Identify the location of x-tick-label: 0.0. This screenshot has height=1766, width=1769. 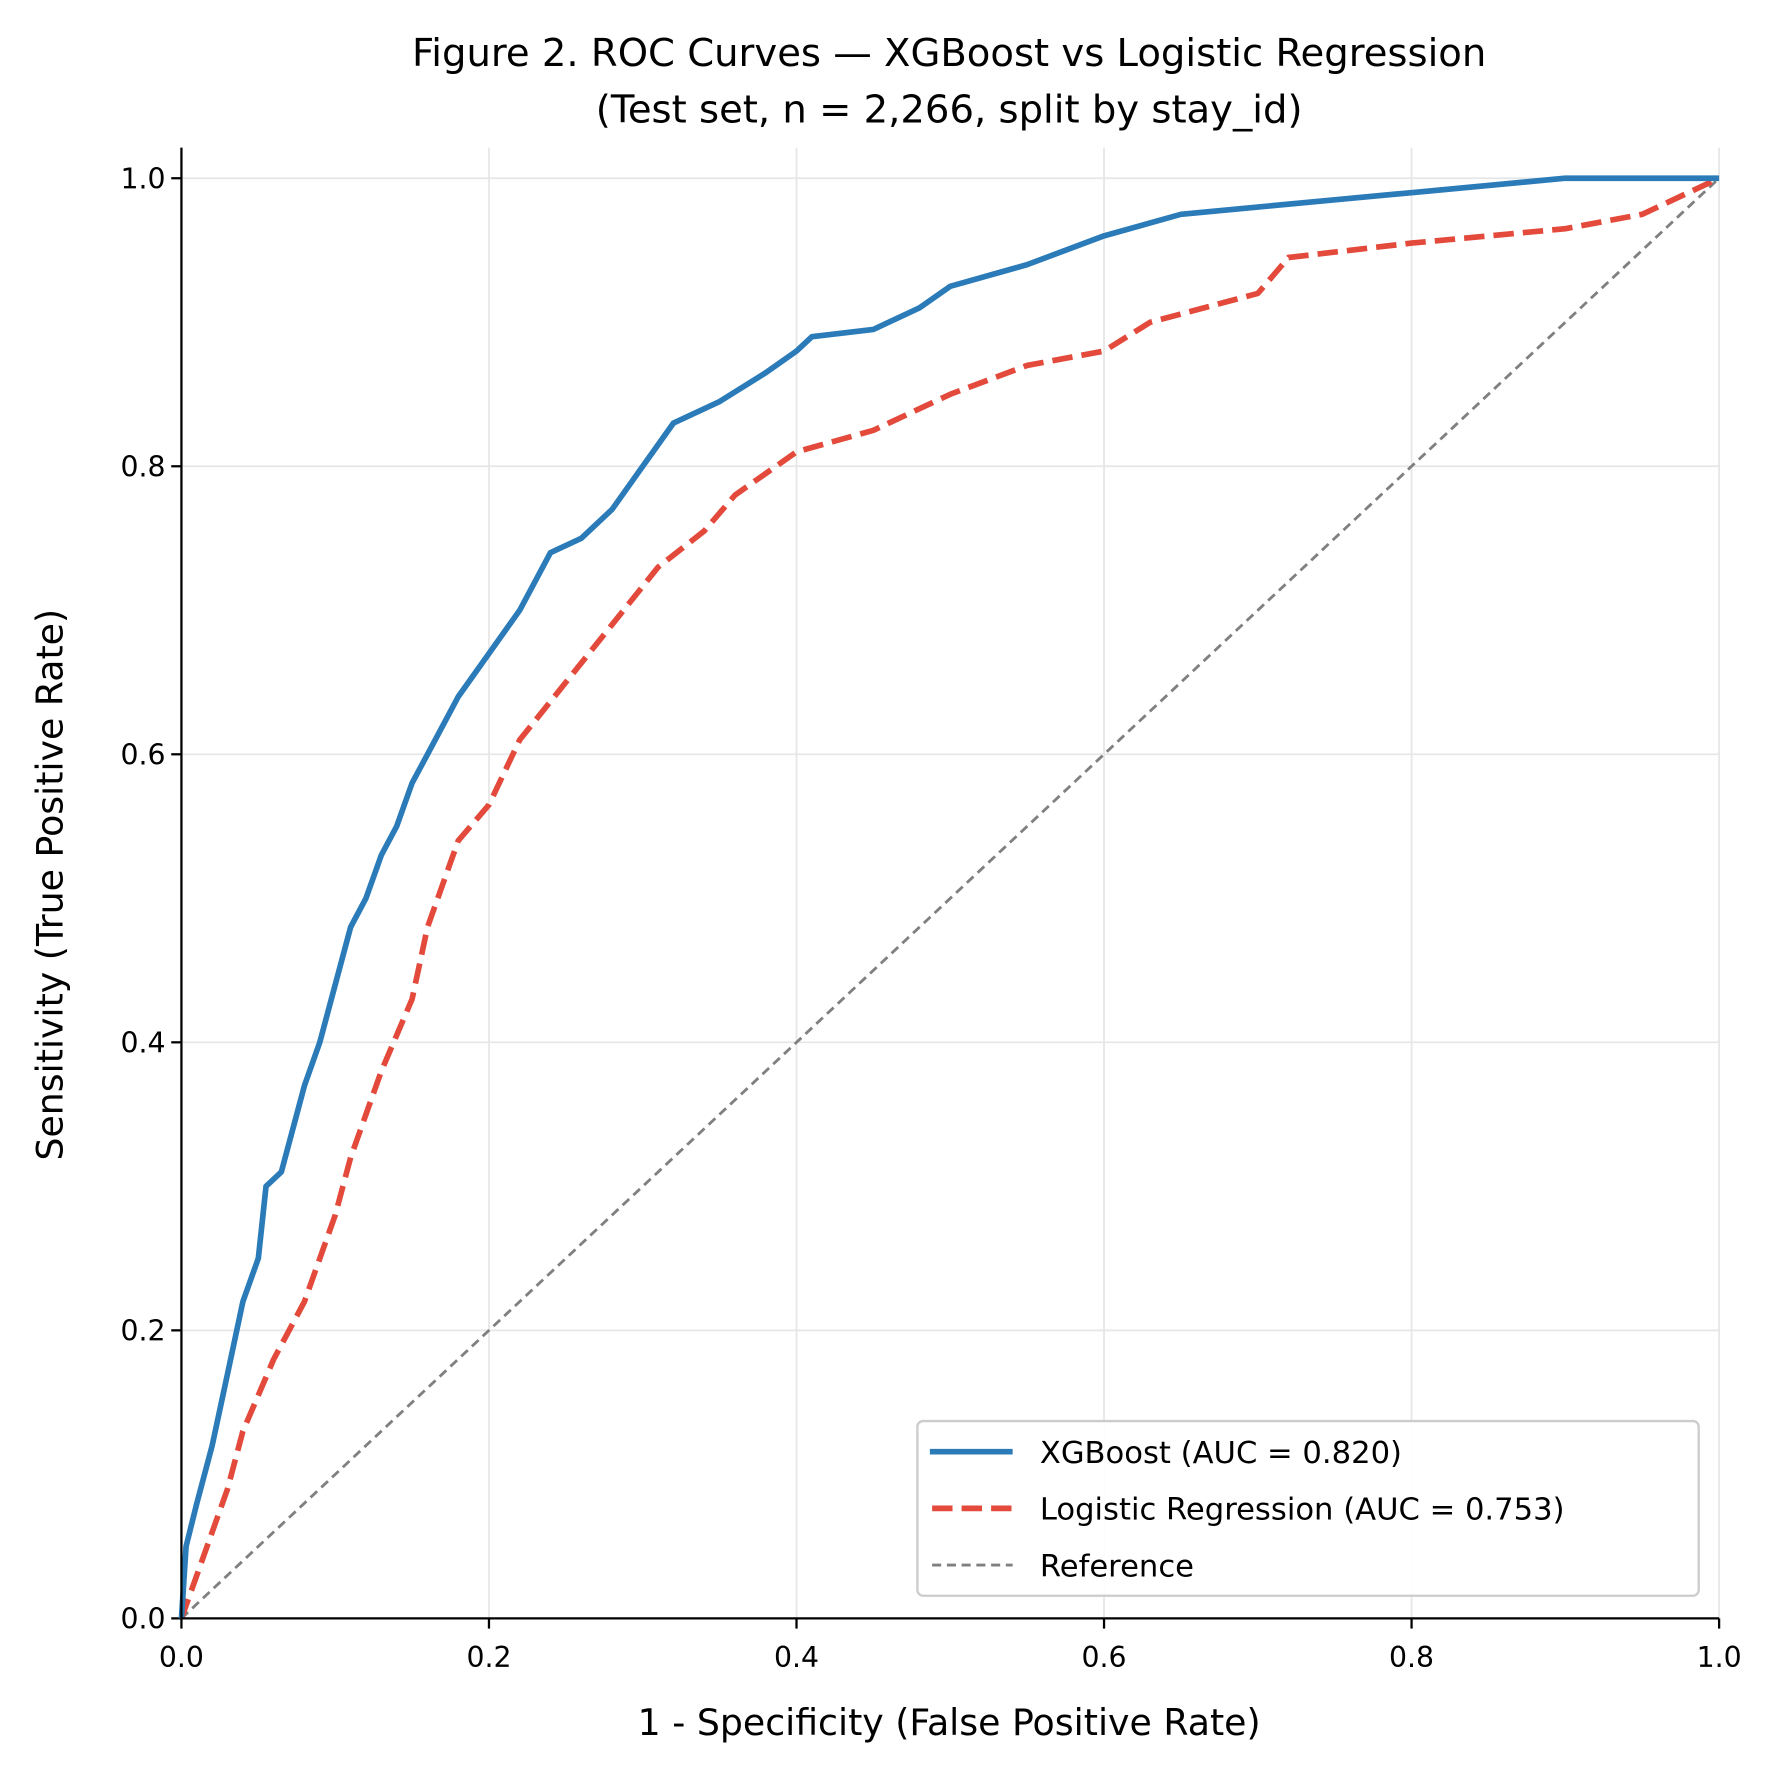
(181, 1657).